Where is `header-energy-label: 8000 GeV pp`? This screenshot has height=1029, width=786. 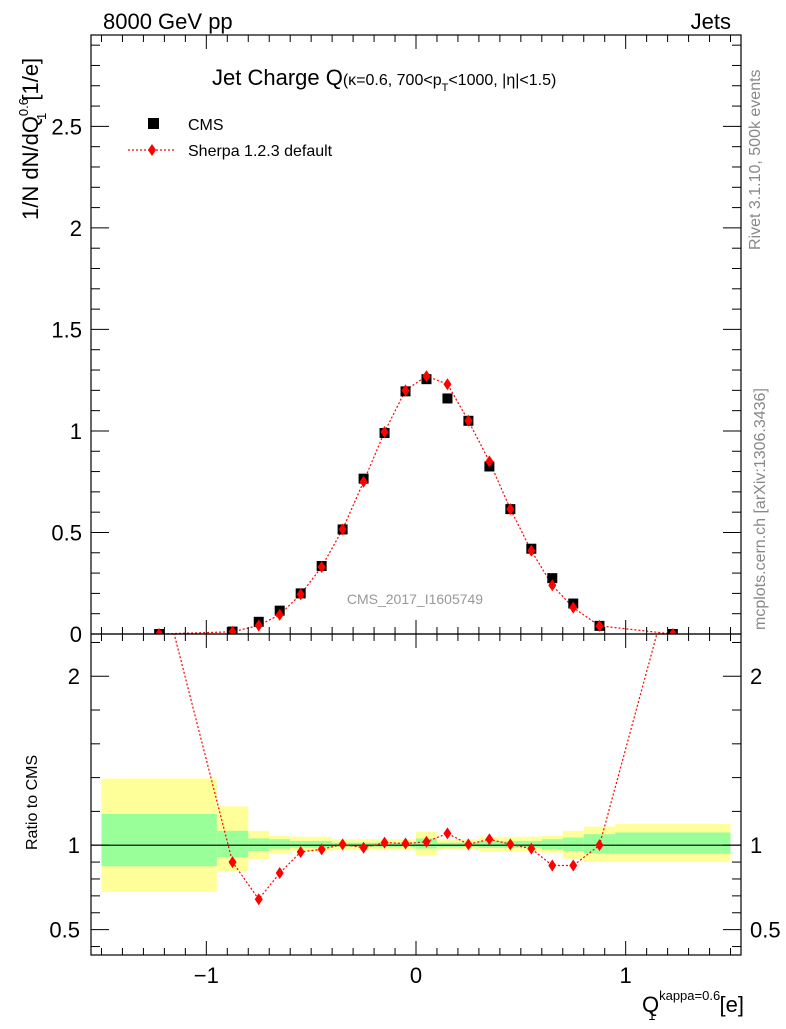 header-energy-label: 8000 GeV pp is located at coordinates (168, 21).